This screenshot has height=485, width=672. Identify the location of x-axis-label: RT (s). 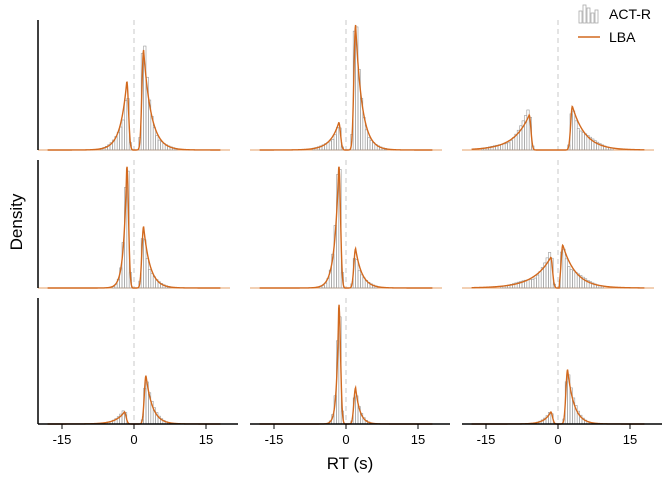
(350, 463).